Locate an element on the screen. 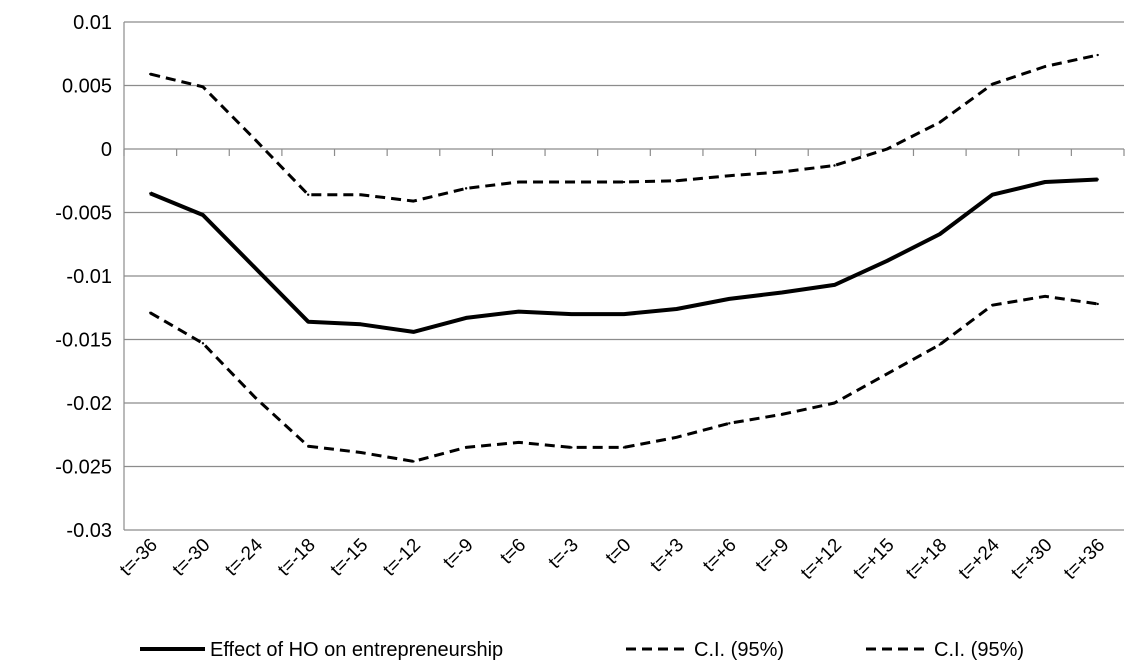 The width and height of the screenshot is (1126, 668). legend-label-0: Effect of HO on entrepreneurship is located at coordinates (356, 650).